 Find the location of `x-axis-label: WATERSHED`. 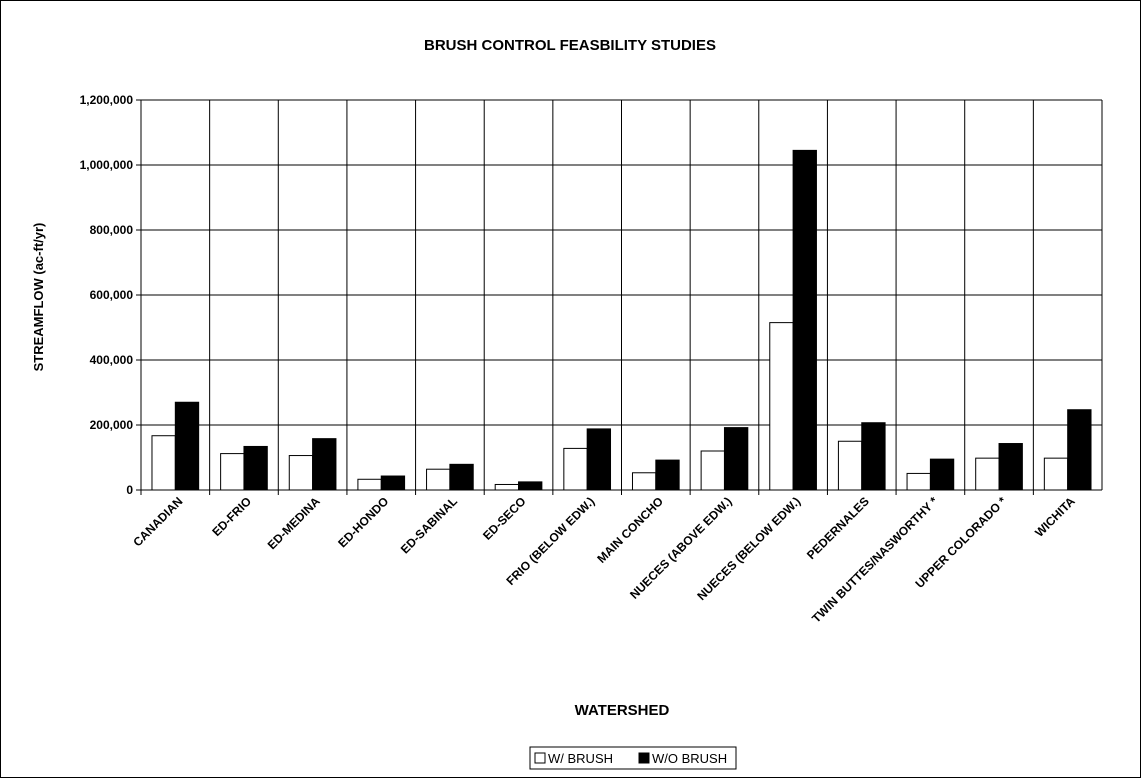

x-axis-label: WATERSHED is located at coordinates (622, 710).